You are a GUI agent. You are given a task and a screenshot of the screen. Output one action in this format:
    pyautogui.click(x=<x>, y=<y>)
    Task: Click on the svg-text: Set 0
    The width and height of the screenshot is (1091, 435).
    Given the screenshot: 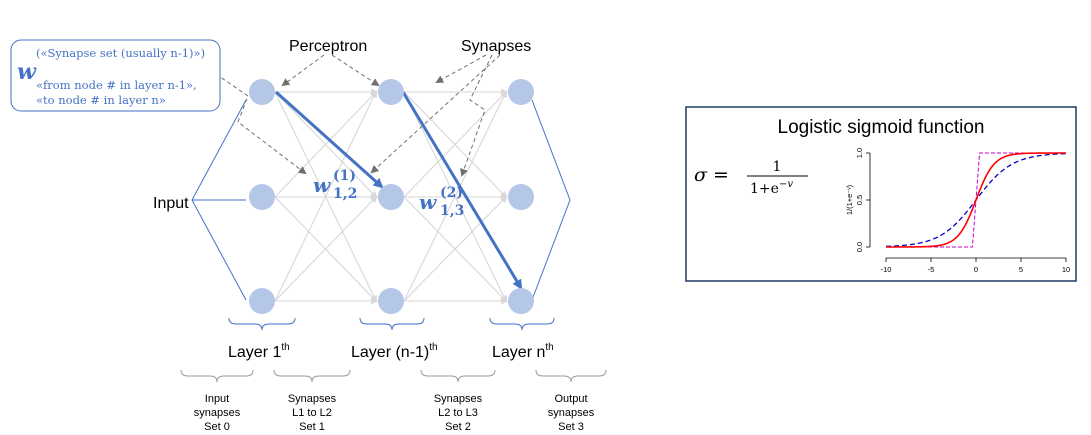 What is the action you would take?
    pyautogui.click(x=217, y=427)
    